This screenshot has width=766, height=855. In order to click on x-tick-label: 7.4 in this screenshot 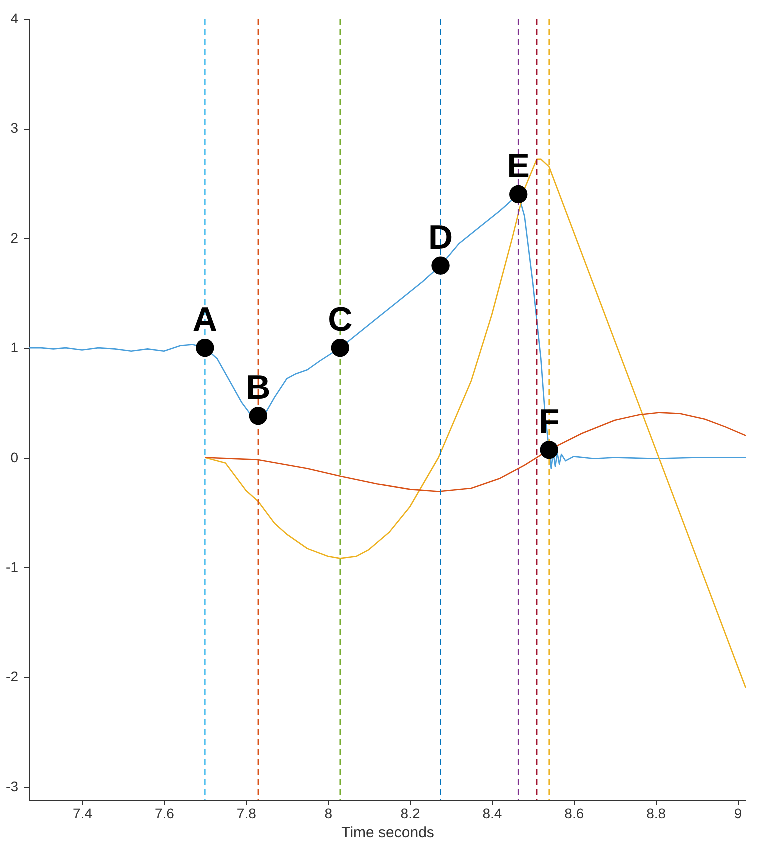, I will do `click(83, 814)`.